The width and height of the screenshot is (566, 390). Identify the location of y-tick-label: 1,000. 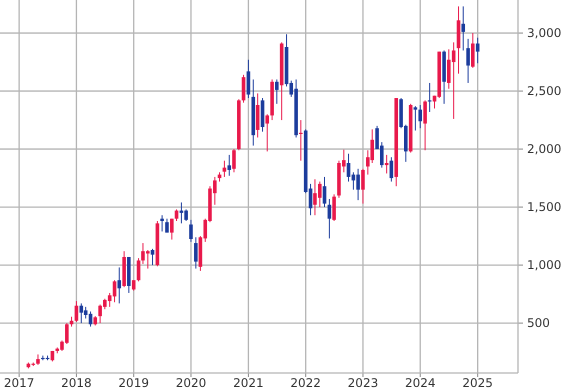
(544, 265).